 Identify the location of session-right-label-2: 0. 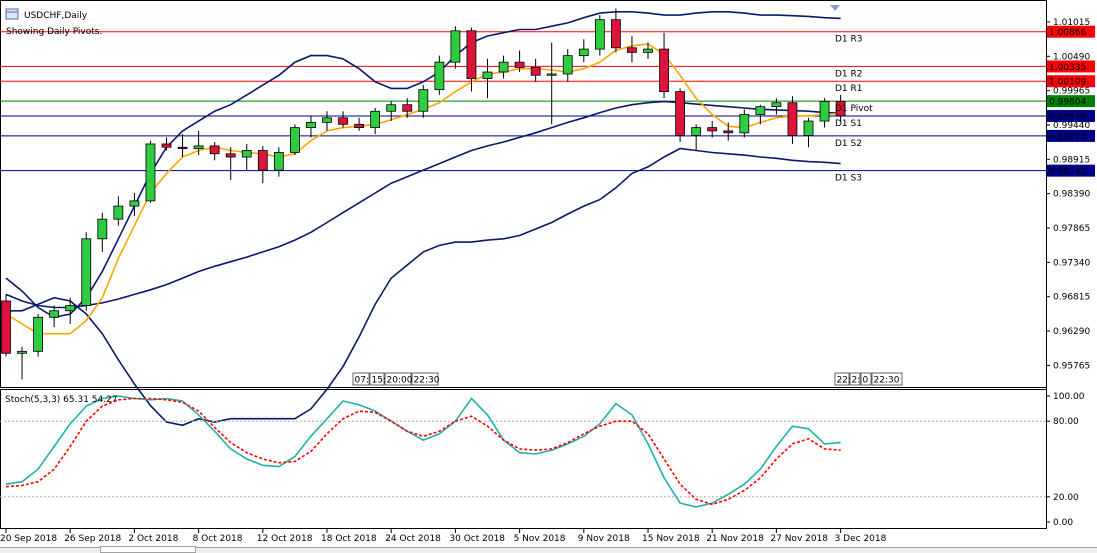
(866, 381).